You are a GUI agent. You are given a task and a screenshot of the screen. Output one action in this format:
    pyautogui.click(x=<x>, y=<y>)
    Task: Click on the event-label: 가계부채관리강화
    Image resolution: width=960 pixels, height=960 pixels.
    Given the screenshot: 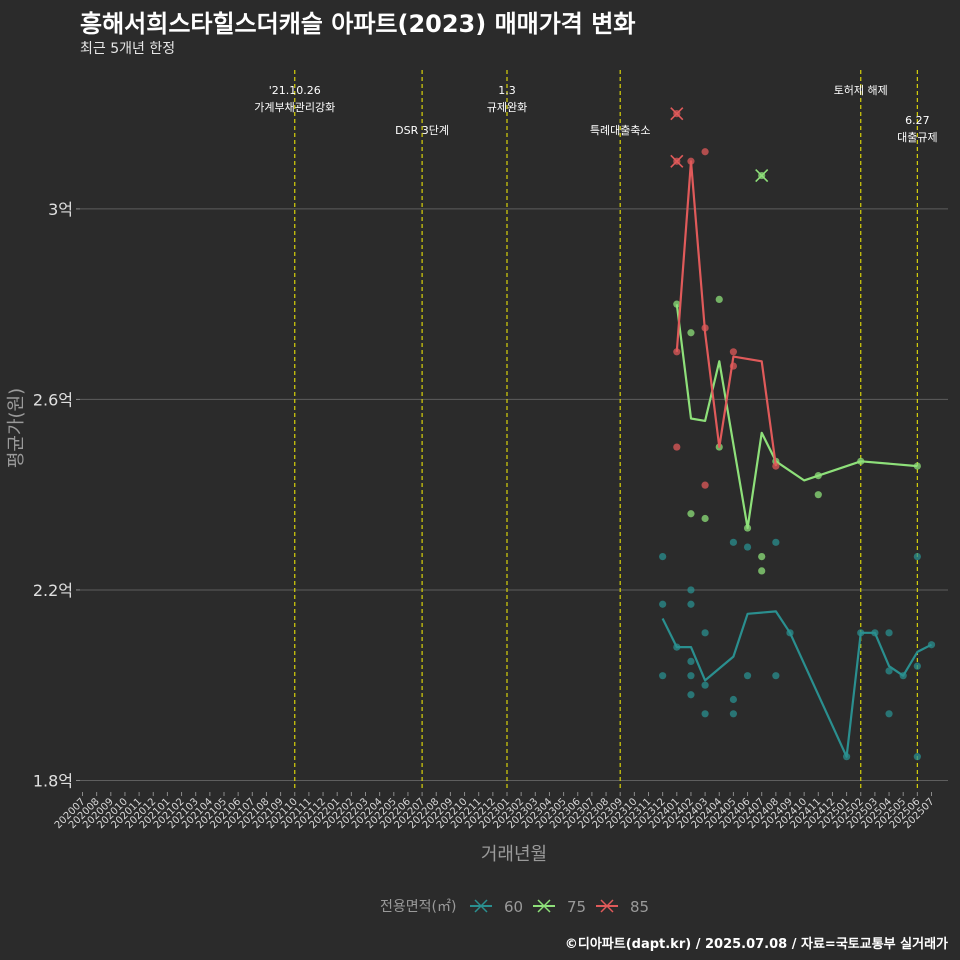 What is the action you would take?
    pyautogui.click(x=294, y=107)
    